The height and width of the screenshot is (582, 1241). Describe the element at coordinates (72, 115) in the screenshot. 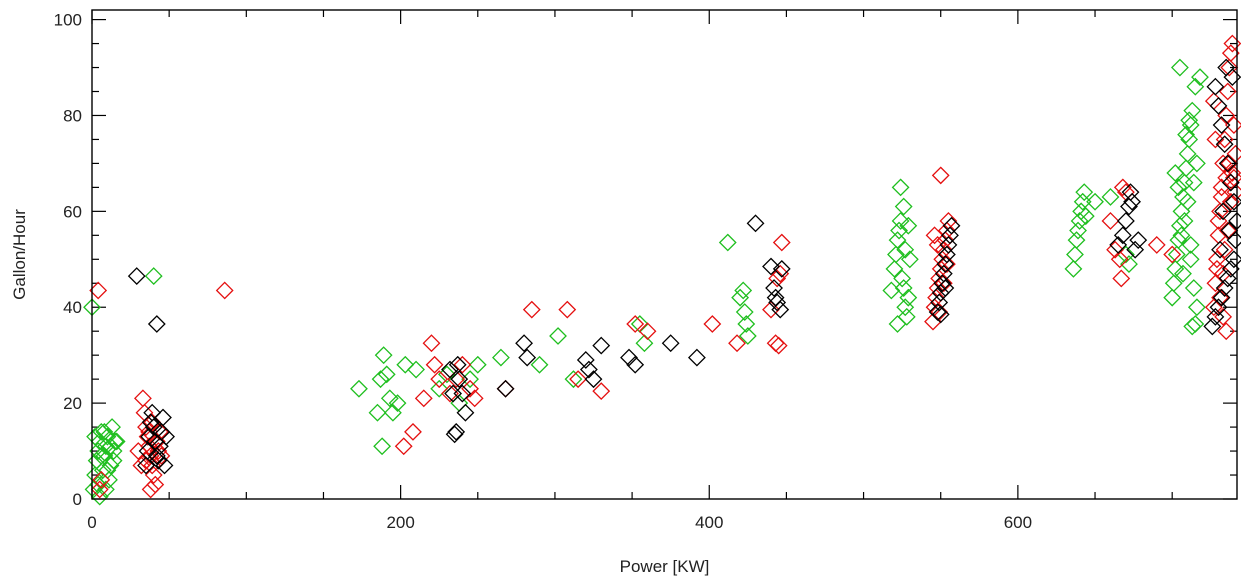

I see `y-tick-label: 80` at that location.